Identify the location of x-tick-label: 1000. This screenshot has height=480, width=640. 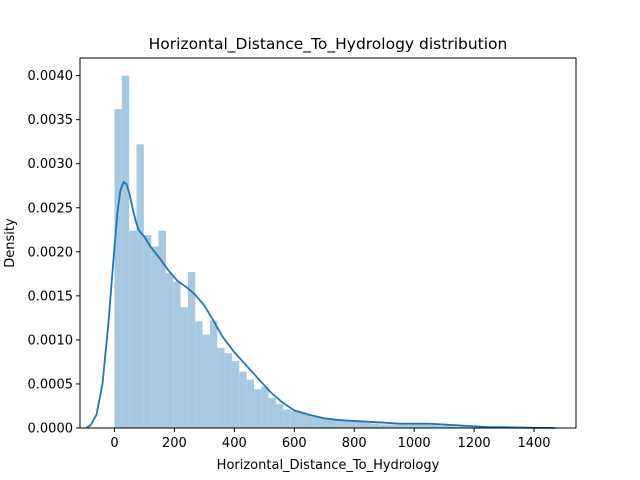
(414, 443).